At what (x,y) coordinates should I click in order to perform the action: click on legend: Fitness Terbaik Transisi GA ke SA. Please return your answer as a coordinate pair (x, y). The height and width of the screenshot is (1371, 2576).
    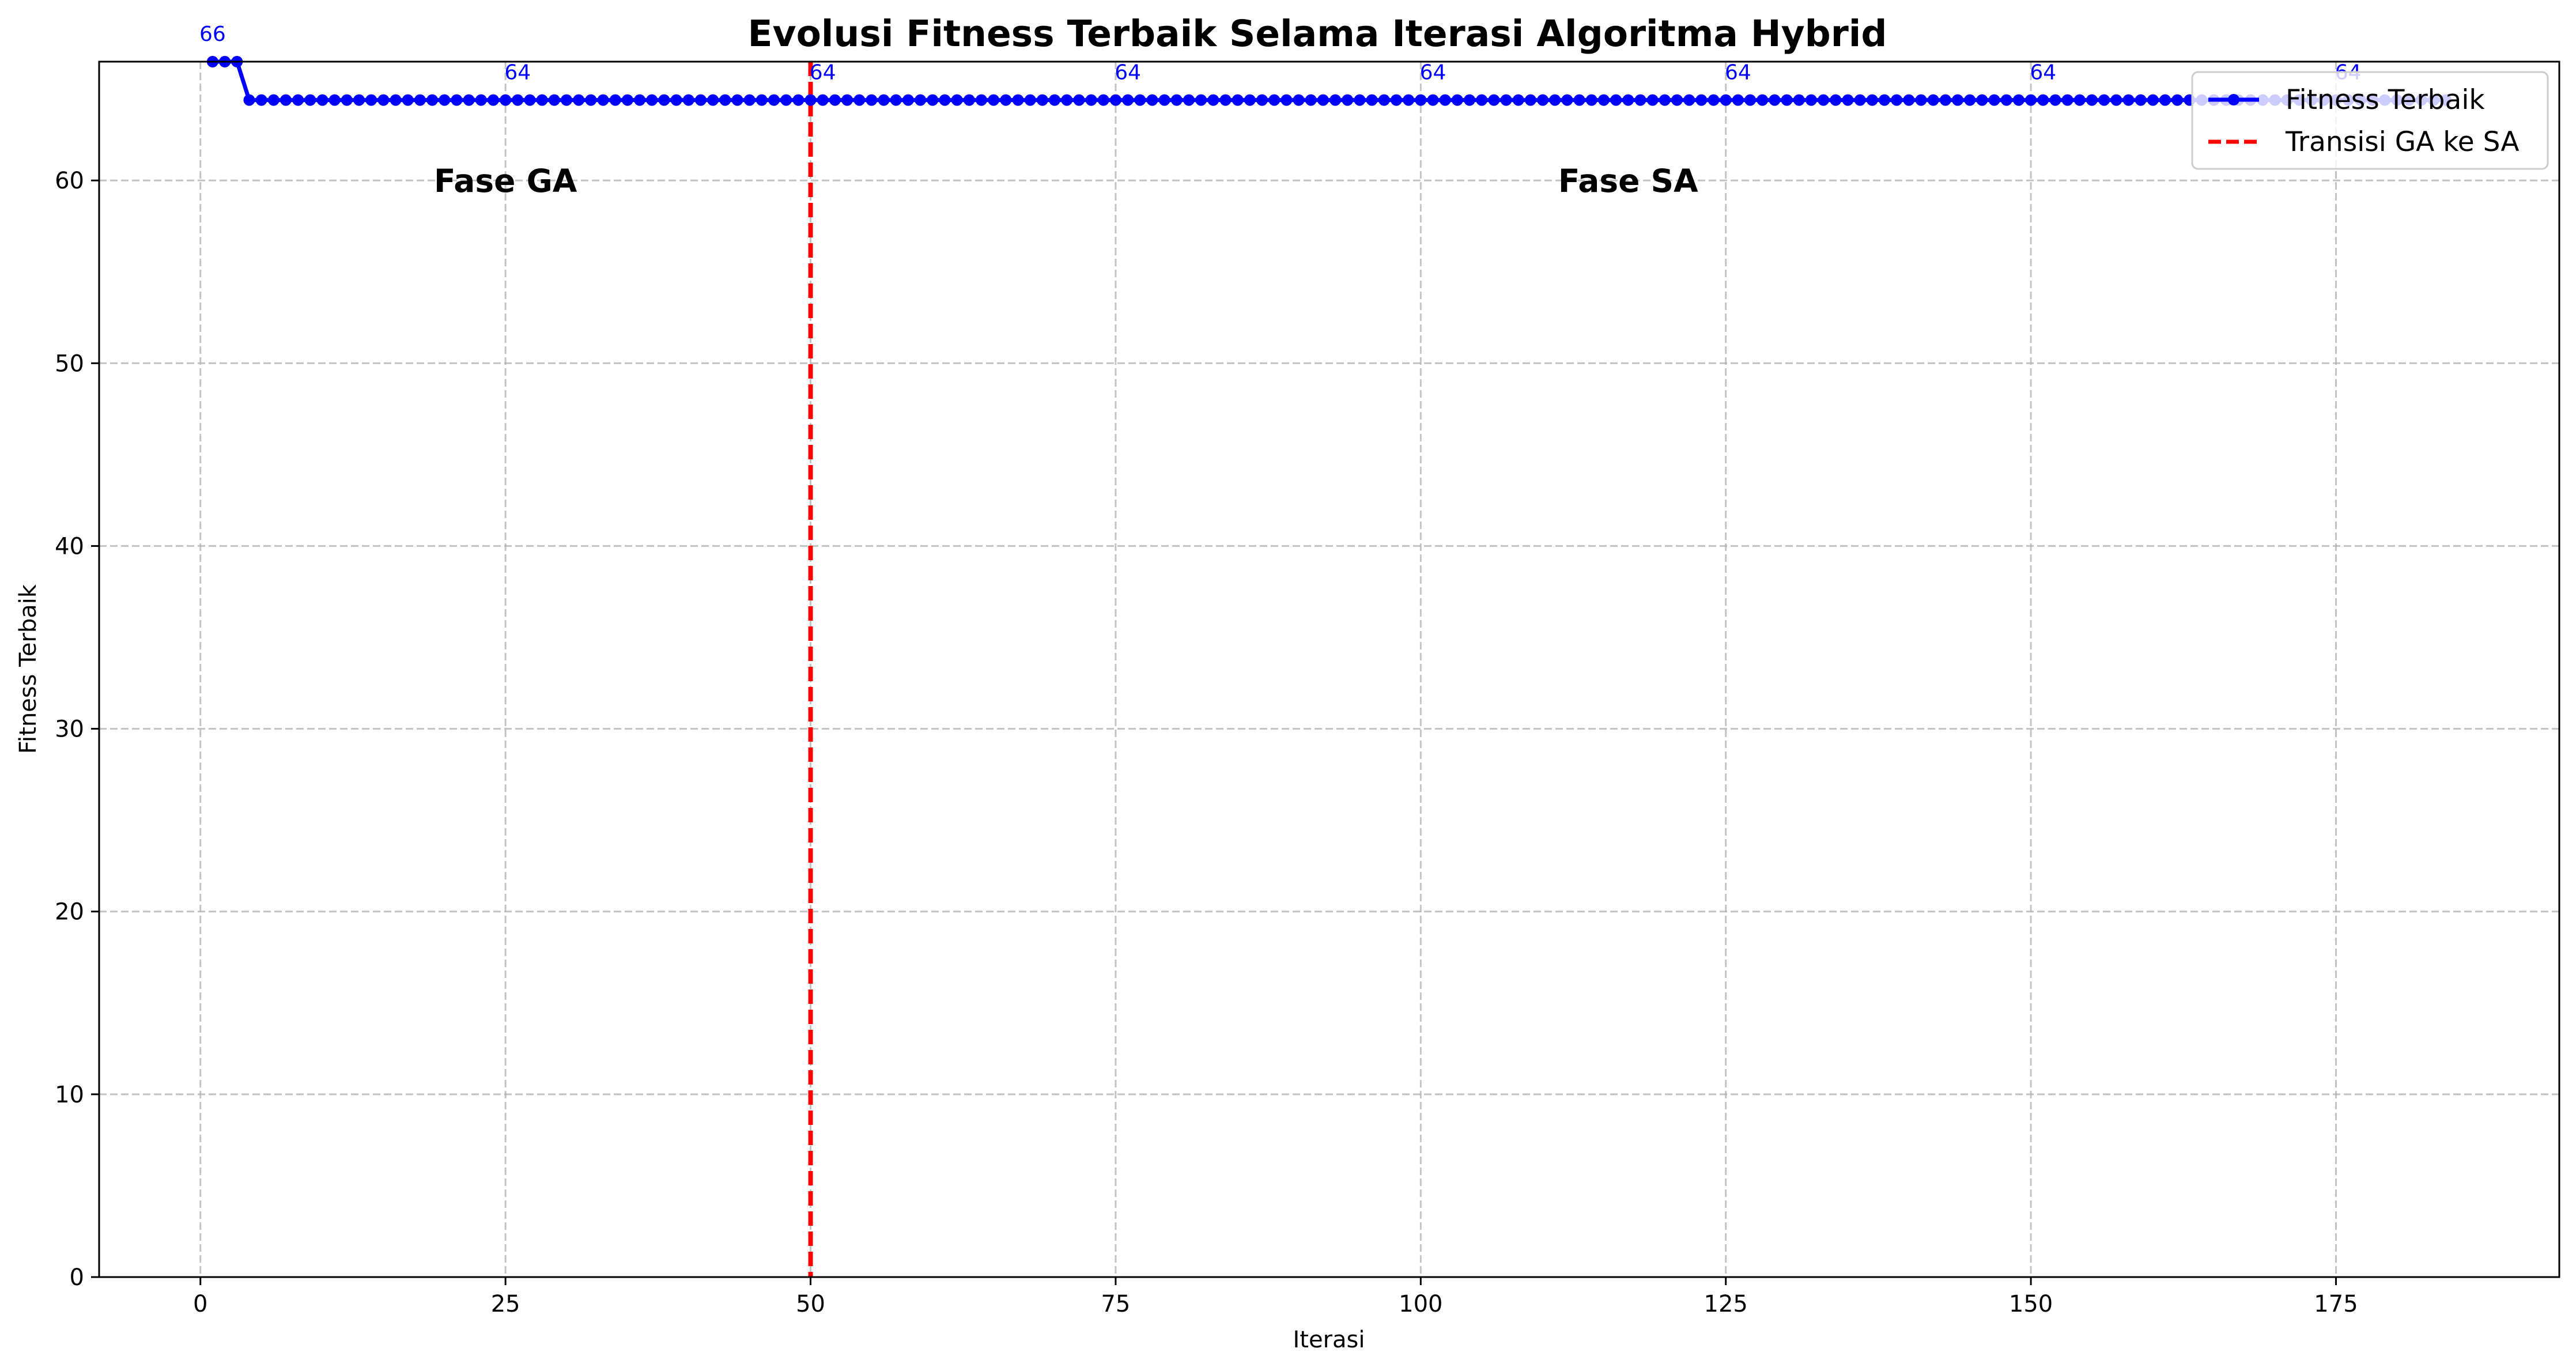
    Looking at the image, I should click on (2370, 121).